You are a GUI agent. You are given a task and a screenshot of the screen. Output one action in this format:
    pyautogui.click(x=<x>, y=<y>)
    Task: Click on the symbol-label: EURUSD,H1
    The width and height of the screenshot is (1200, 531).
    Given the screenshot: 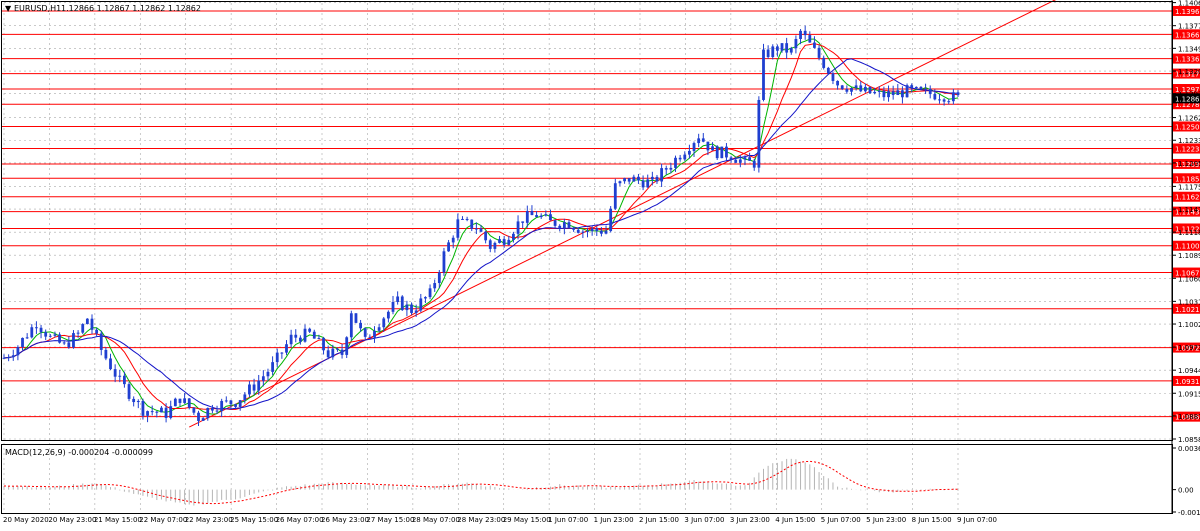 What is the action you would take?
    pyautogui.click(x=37, y=8)
    